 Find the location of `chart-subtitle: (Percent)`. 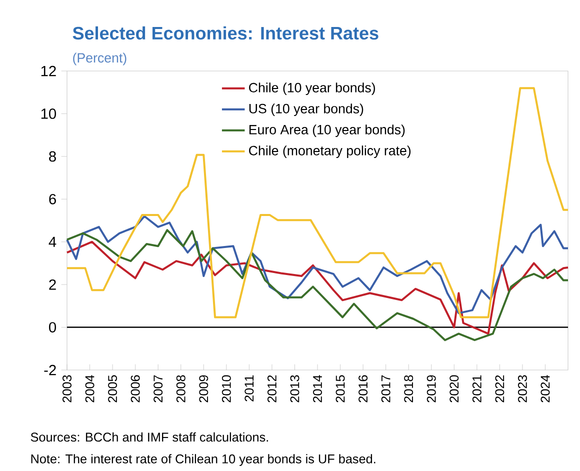

chart-subtitle: (Percent) is located at coordinates (99, 59).